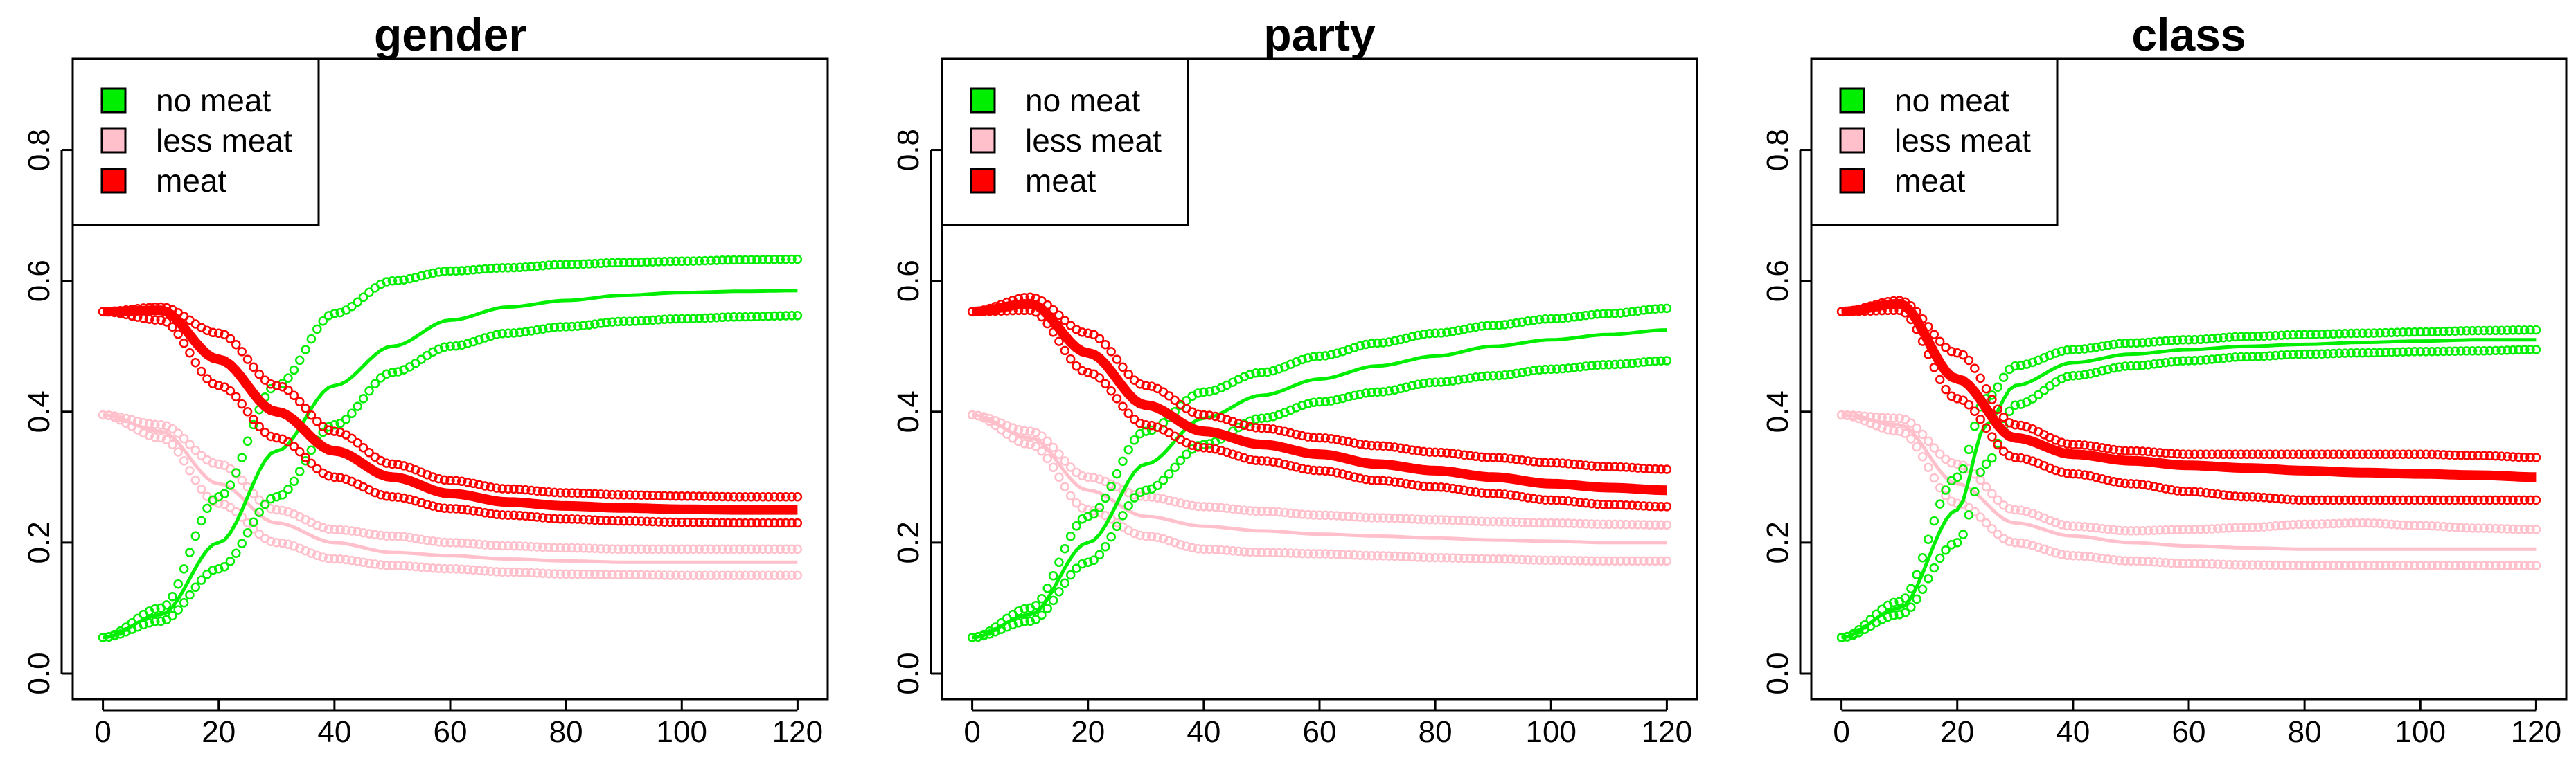 The image size is (2576, 758). Describe the element at coordinates (2189, 482) in the screenshot. I see `series-line` at that location.